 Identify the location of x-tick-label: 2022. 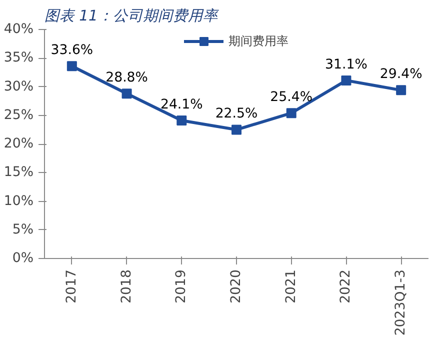
(346, 286).